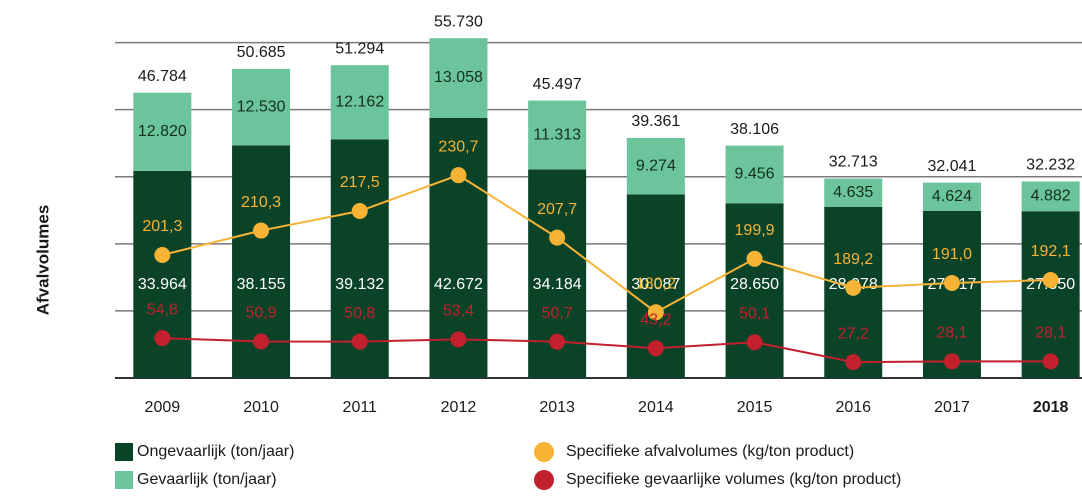 The image size is (1082, 497). I want to click on total-label: 55.730, so click(458, 21).